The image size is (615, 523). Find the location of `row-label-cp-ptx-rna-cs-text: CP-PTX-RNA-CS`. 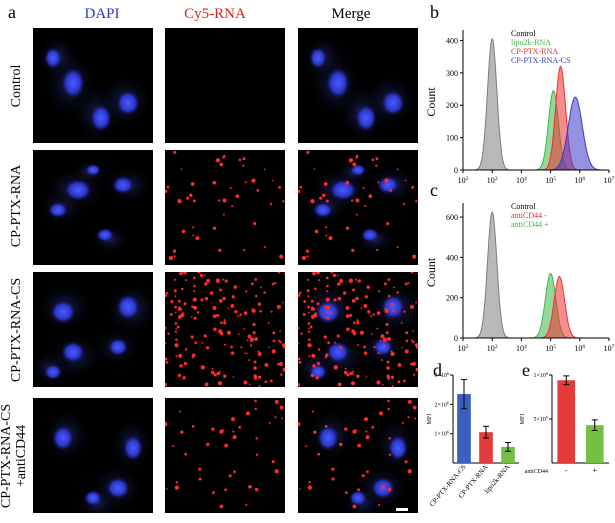

row-label-cp-ptx-rna-cs-text: CP-PTX-RNA-CS is located at coordinates (16, 330).